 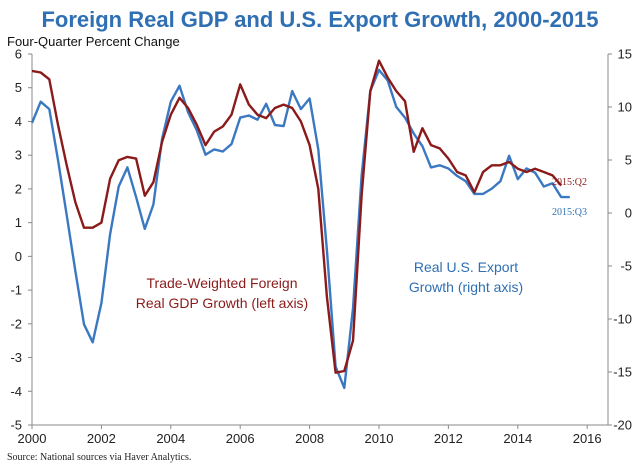 I want to click on left-tick-label: 1, so click(x=18, y=222).